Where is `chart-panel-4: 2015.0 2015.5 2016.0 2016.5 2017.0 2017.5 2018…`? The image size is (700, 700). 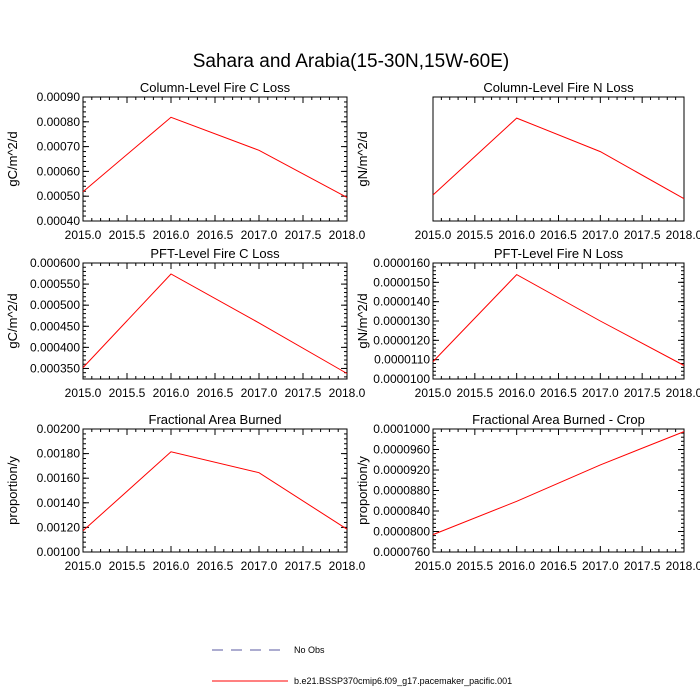
chart-panel-4: 2015.0 2015.5 2016.0 2016.5 2017.0 2017.5 2018… is located at coordinates (527, 323).